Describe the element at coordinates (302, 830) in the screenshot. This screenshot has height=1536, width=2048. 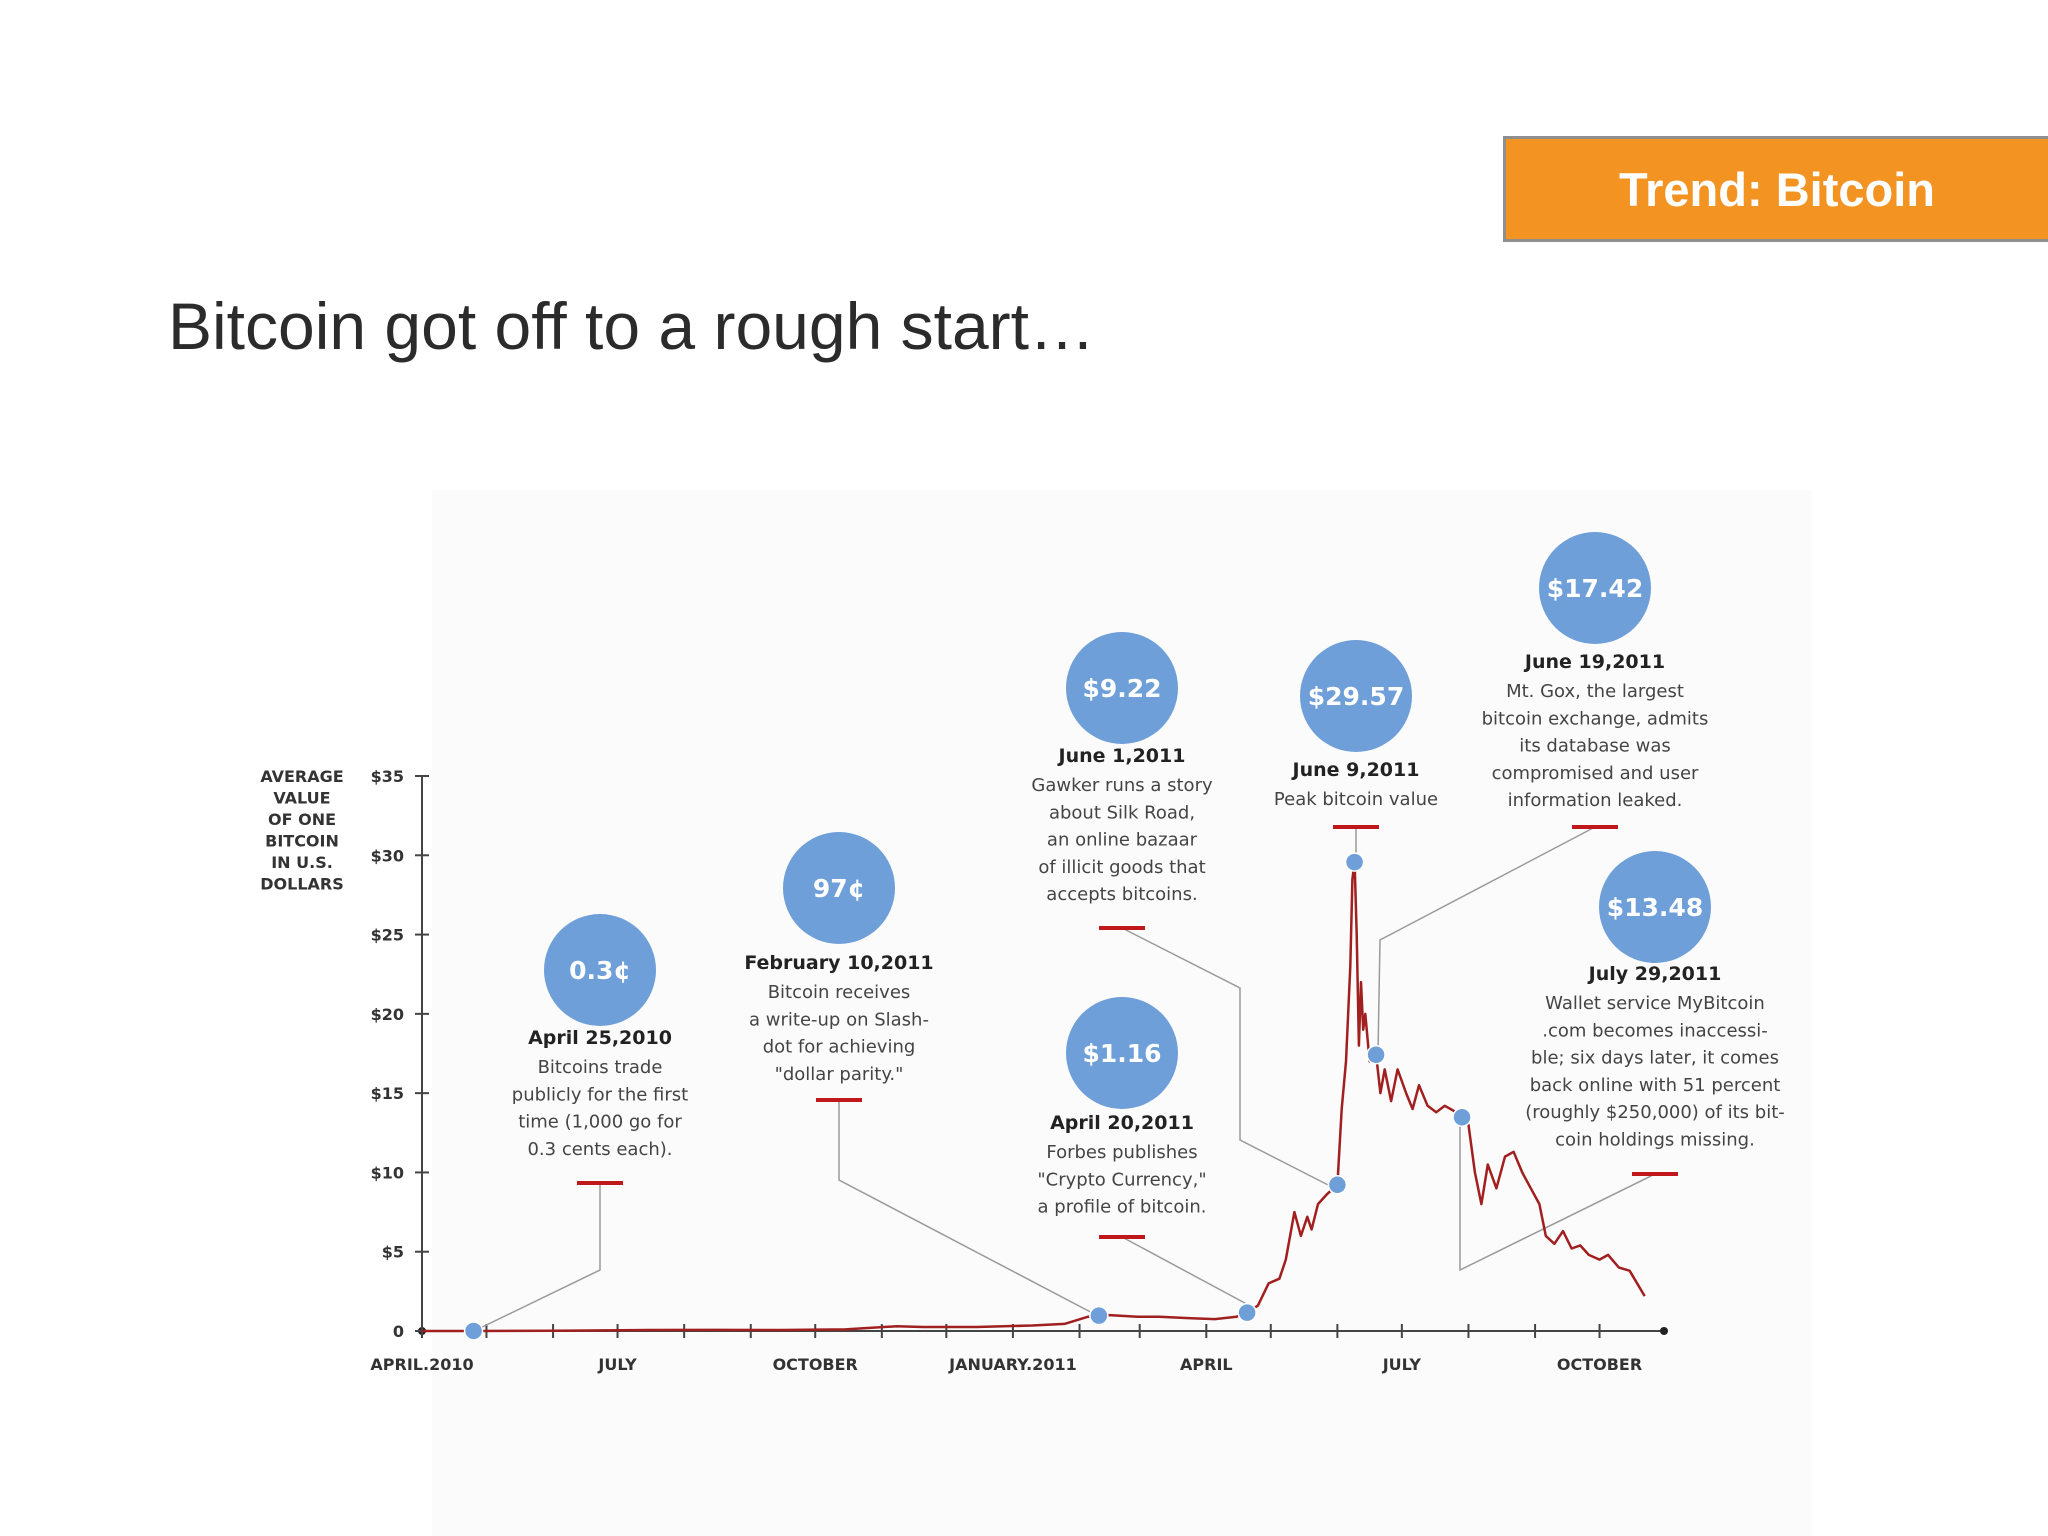
I see `y-axis-label: AVERAGE VALUE OF ONE BITCOIN IN U.S. DOLLARS` at that location.